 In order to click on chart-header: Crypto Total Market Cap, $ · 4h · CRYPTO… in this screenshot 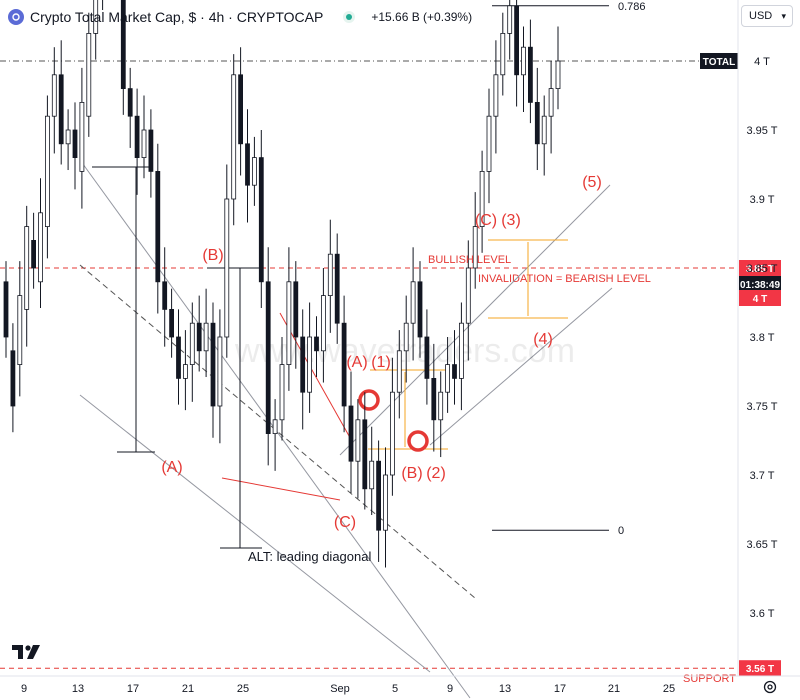, I will do `click(240, 17)`.